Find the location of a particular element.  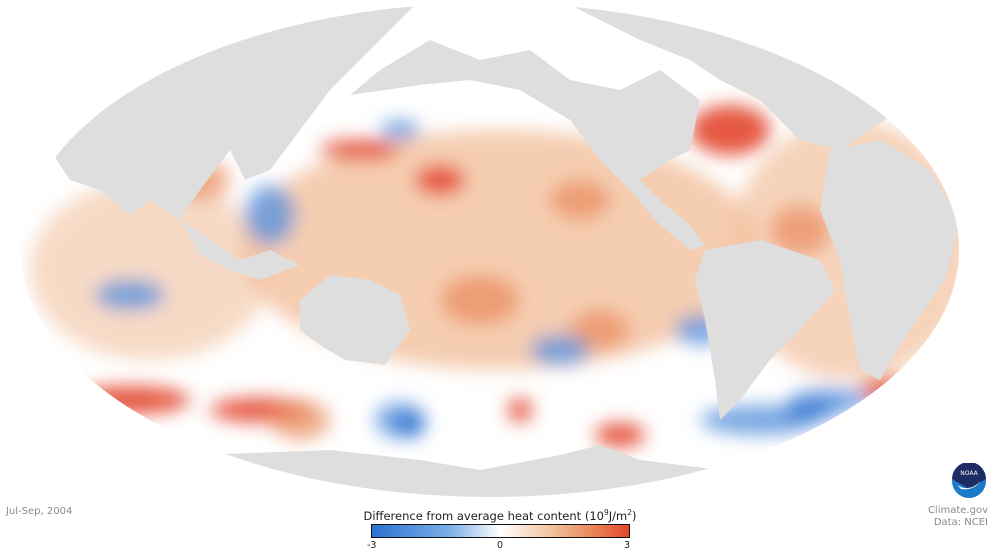

time-period-label: Jul-Sep, 2004 is located at coordinates (39, 511).